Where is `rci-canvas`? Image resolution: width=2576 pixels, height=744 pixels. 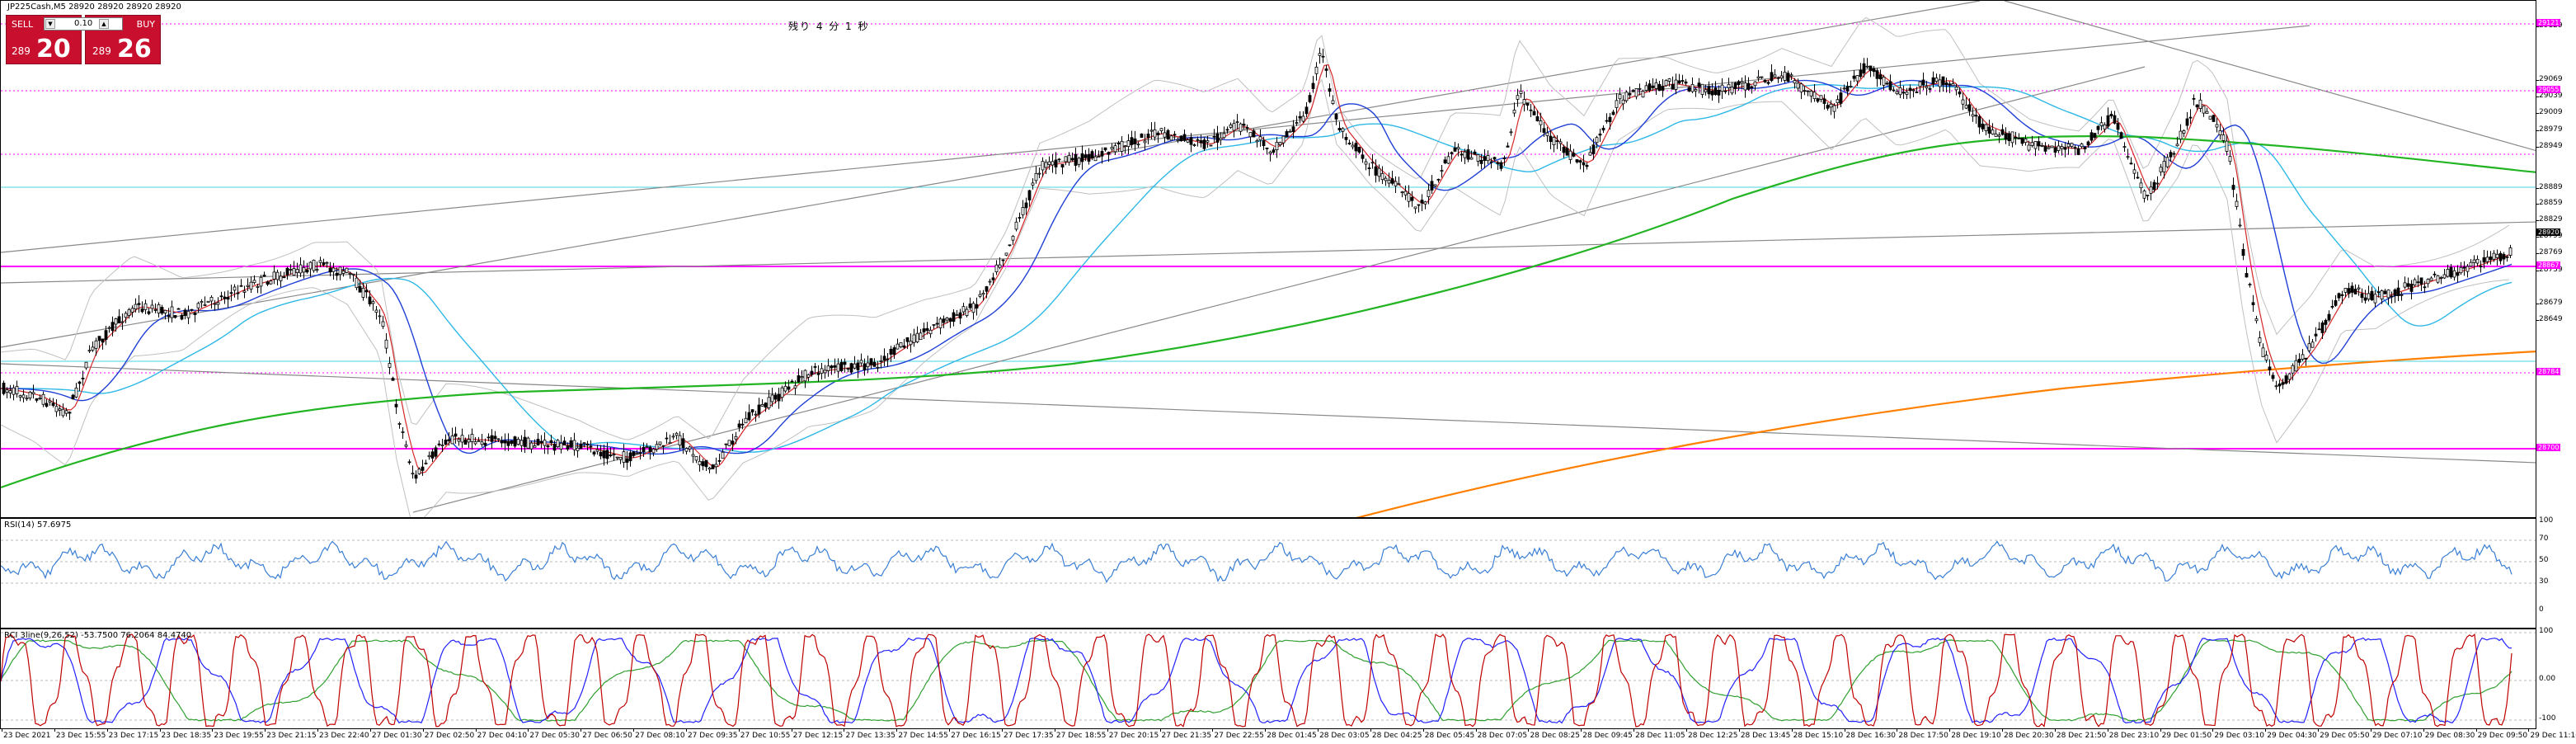
rci-canvas is located at coordinates (1268, 679).